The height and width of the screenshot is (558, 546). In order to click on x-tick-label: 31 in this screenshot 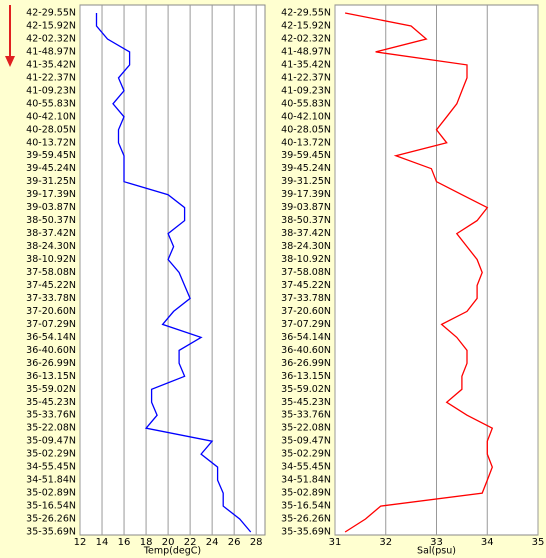, I will do `click(335, 542)`.